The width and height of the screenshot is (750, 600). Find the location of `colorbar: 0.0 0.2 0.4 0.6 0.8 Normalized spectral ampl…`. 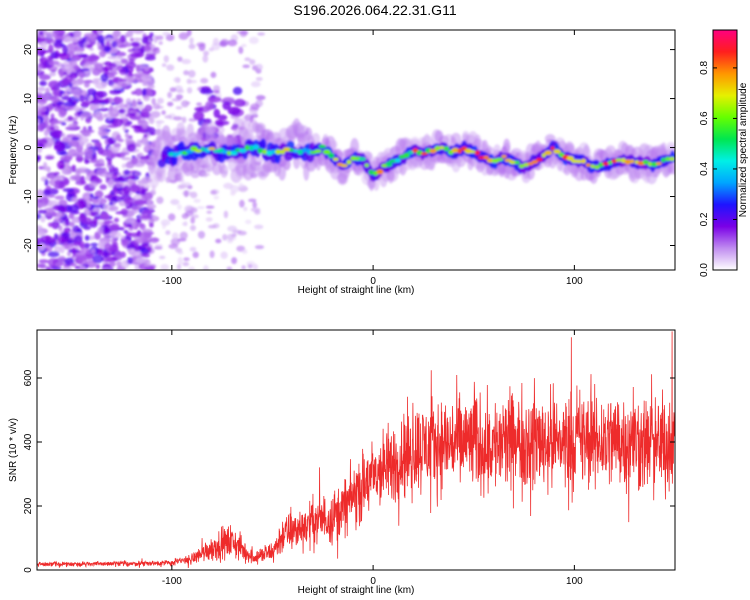

colorbar: 0.0 0.2 0.4 0.6 0.8 Normalized spectral ampl… is located at coordinates (724, 153).